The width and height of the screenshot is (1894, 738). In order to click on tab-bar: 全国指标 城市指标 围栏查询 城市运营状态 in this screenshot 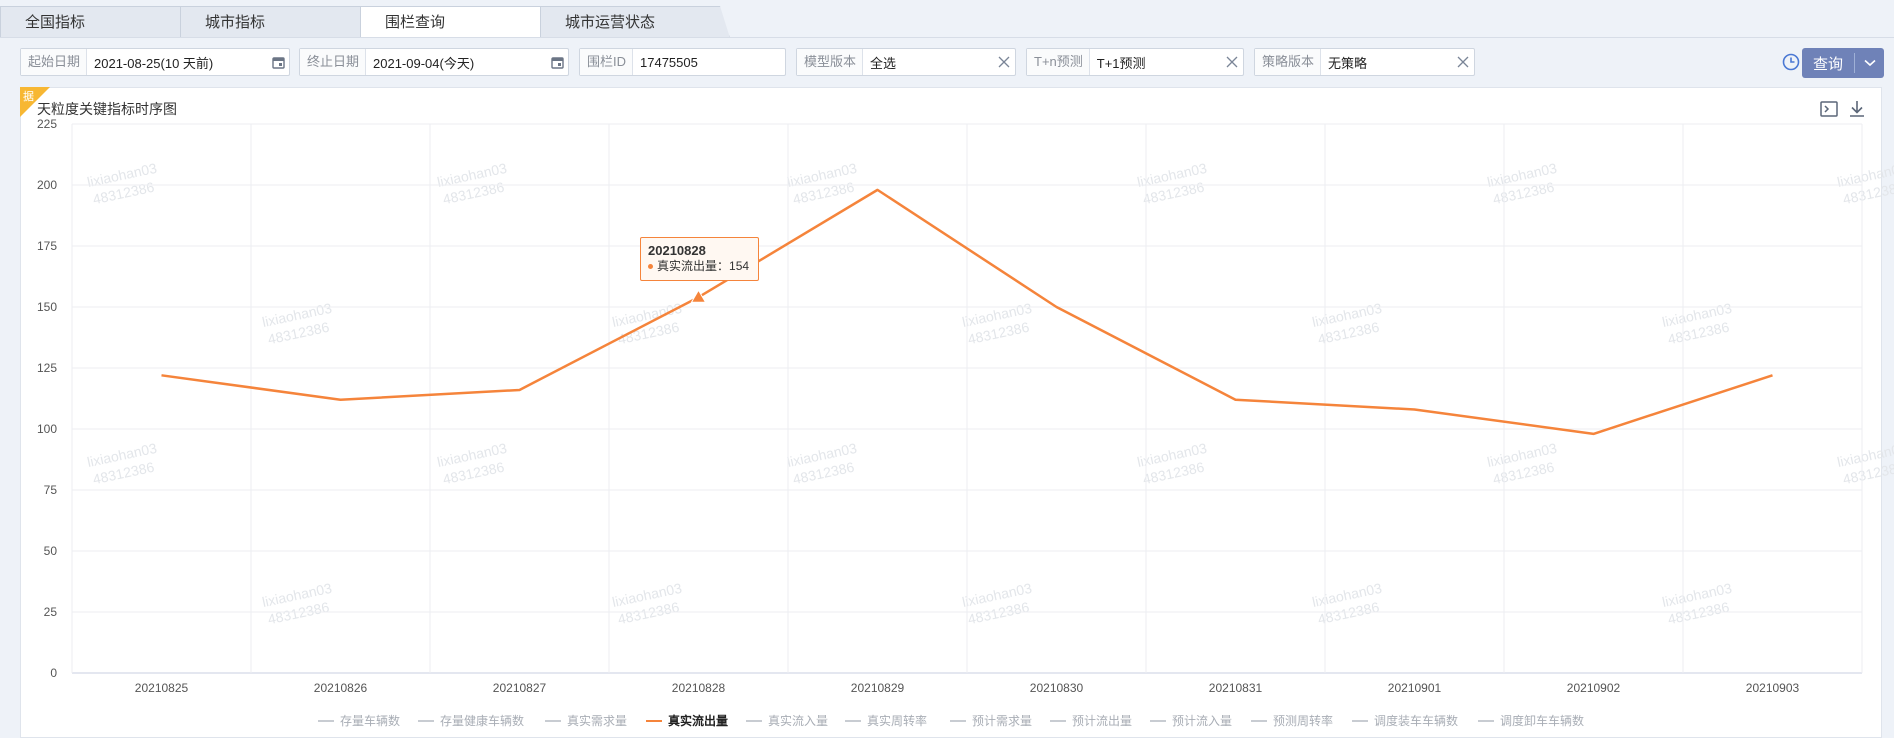, I will do `click(947, 19)`.